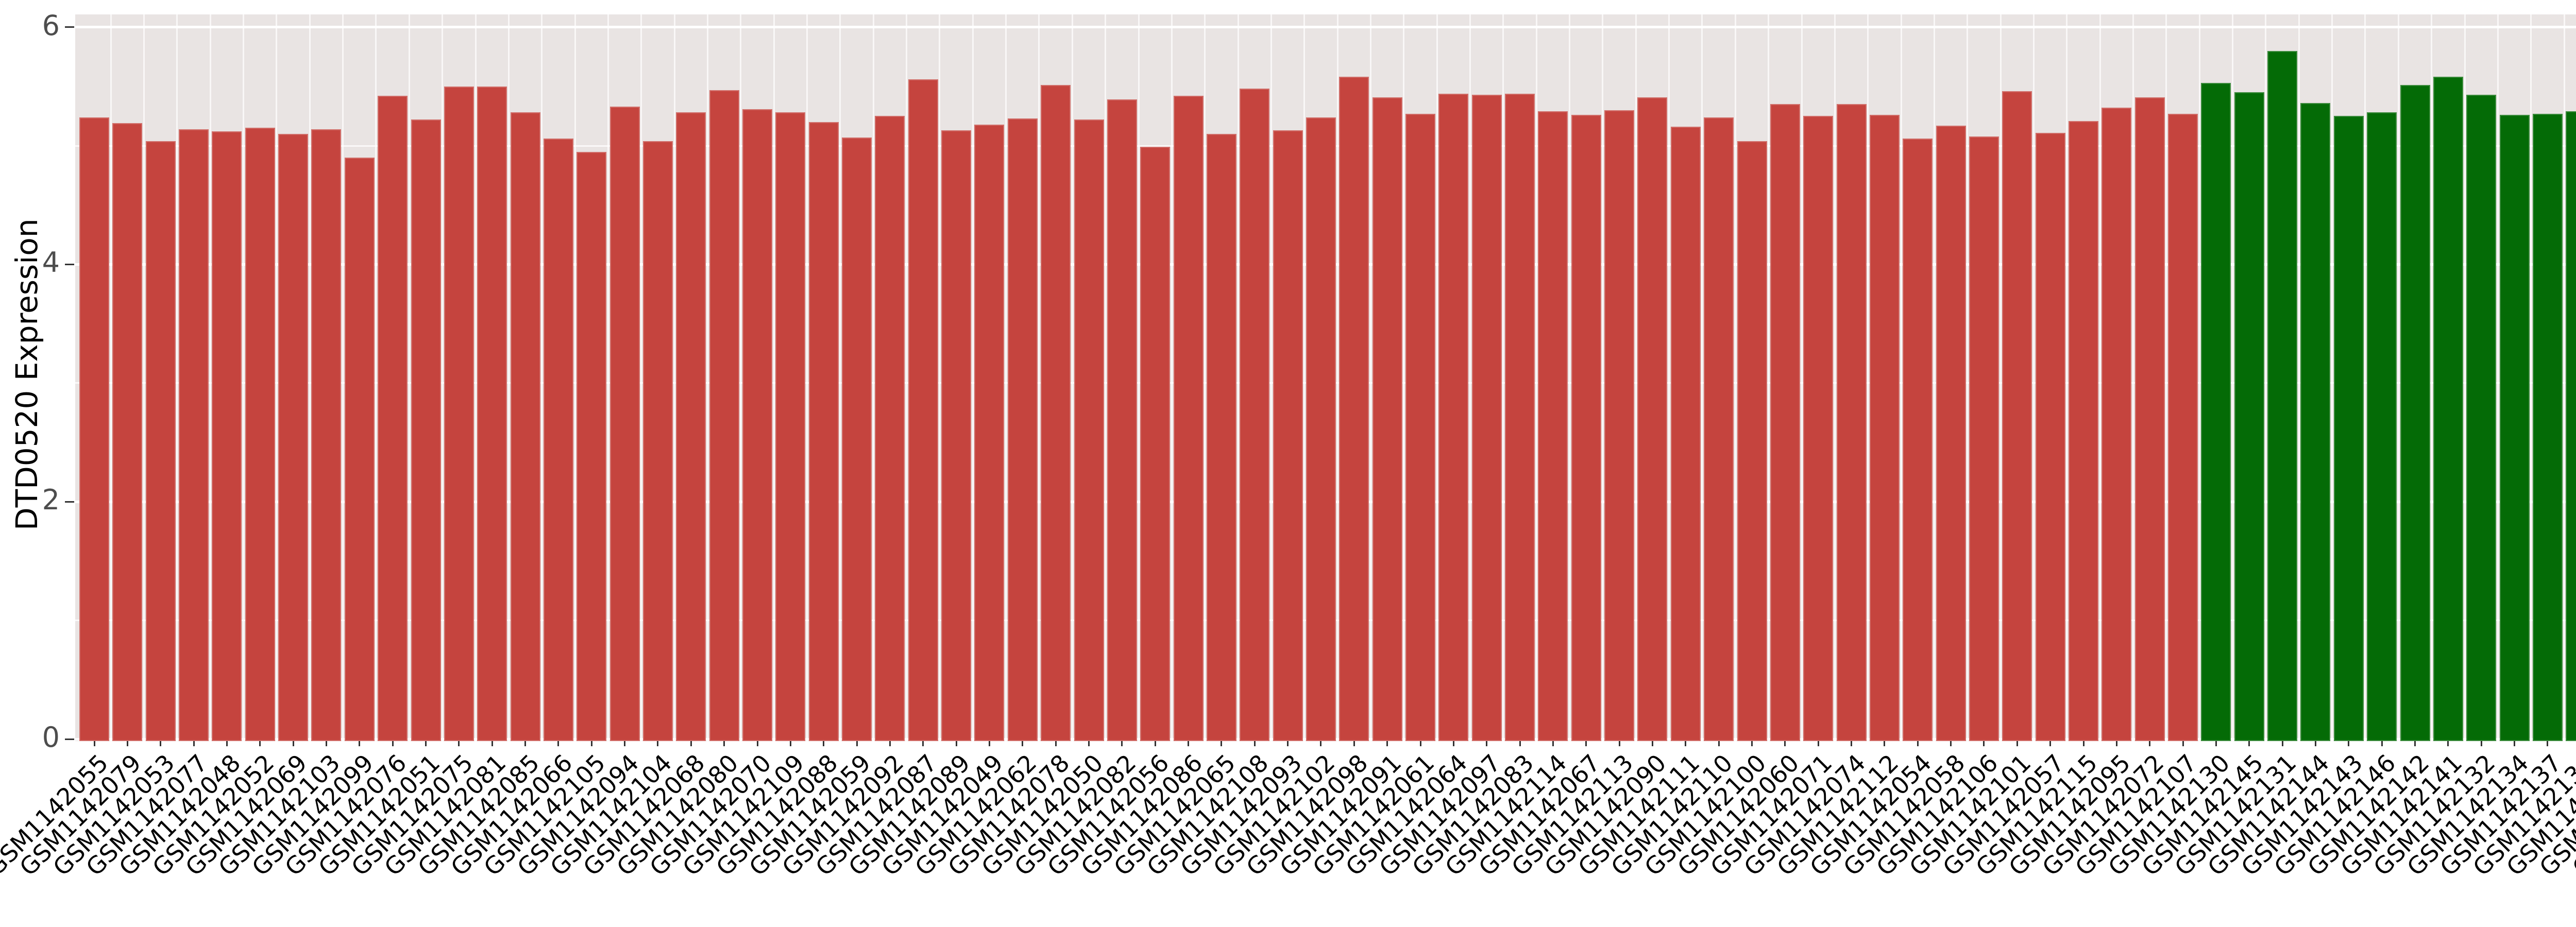 The image size is (2576, 927). What do you see at coordinates (1851, 423) in the screenshot?
I see `bar-GSM1142074` at bounding box center [1851, 423].